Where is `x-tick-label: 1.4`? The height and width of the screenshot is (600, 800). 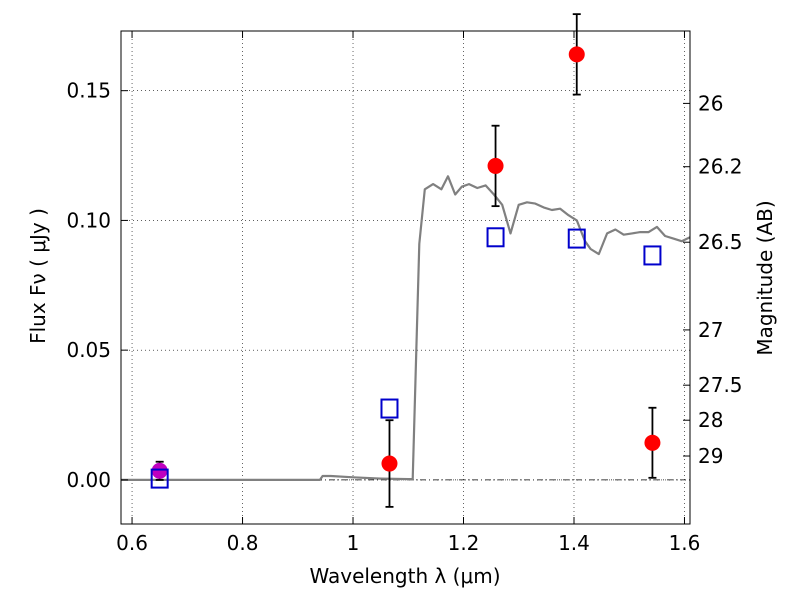 x-tick-label: 1.4 is located at coordinates (574, 543).